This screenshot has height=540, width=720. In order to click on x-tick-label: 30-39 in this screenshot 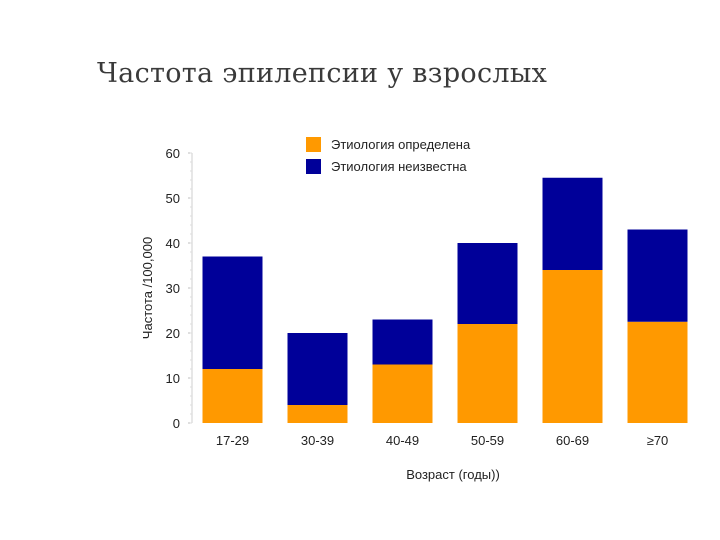, I will do `click(317, 440)`.